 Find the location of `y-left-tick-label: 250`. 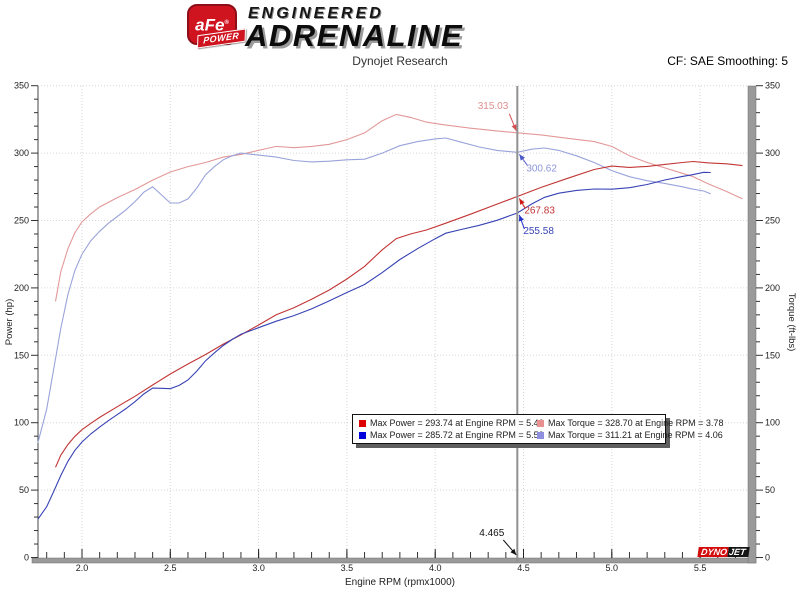

y-left-tick-label: 250 is located at coordinates (21, 221).